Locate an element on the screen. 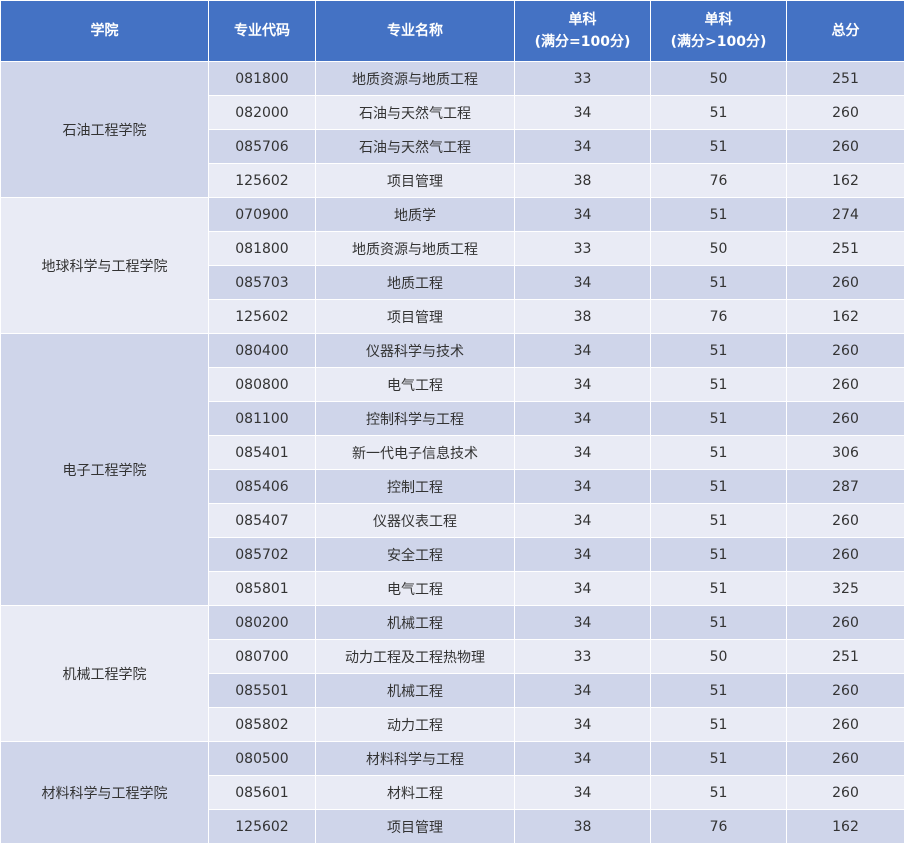 The width and height of the screenshot is (904, 850). code-cell: 085706 is located at coordinates (262, 146).